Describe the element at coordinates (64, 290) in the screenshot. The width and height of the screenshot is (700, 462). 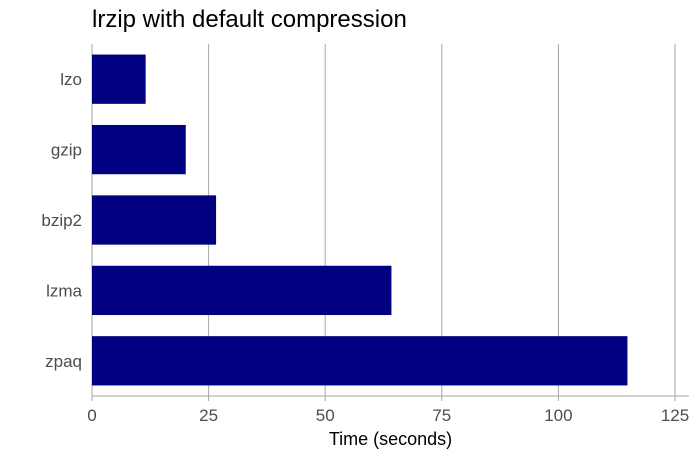
I see `y-tick-label-lzma: lzma` at that location.